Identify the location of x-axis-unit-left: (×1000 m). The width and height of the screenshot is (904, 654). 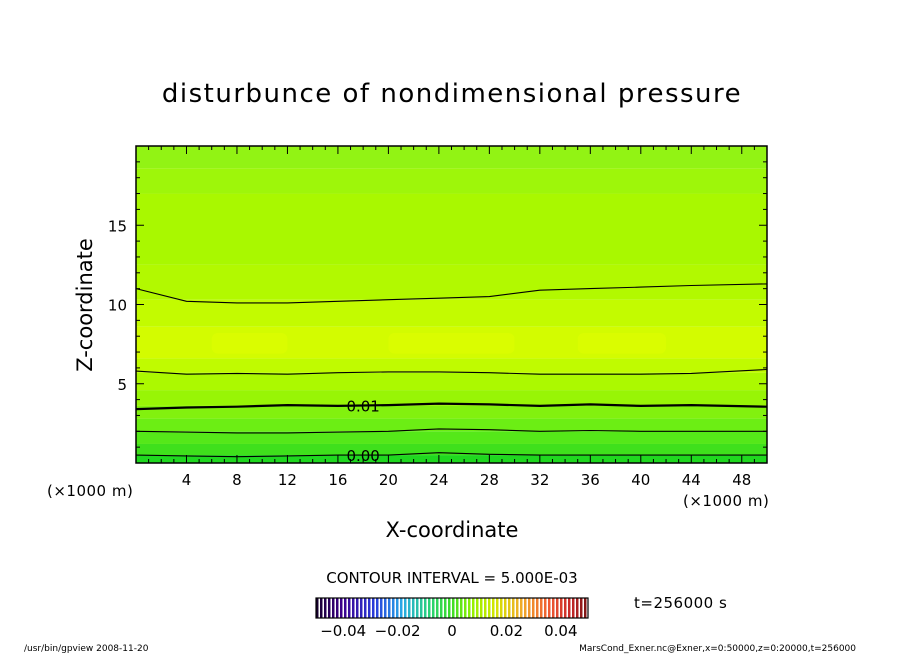
(90, 491).